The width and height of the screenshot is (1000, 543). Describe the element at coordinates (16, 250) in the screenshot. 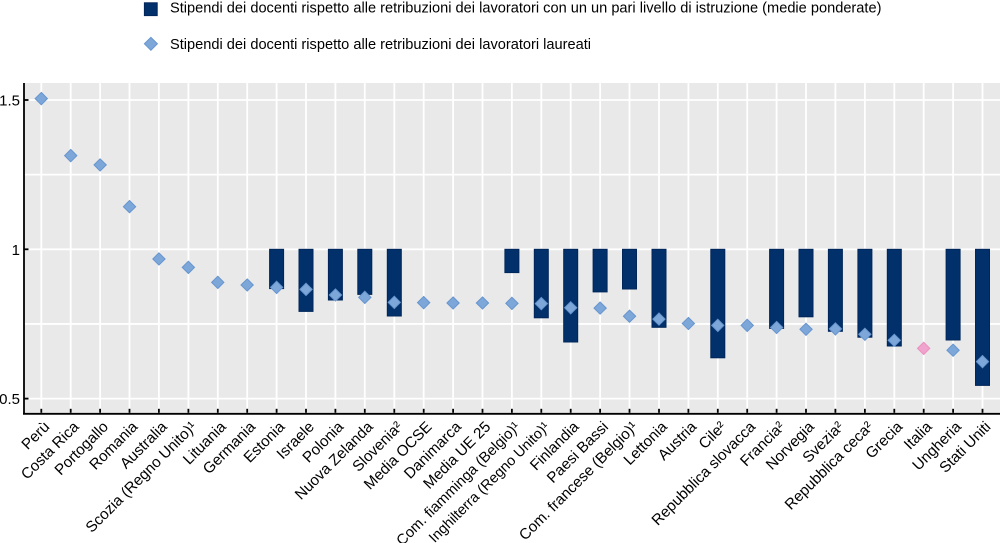

I see `svg-text: 1` at that location.